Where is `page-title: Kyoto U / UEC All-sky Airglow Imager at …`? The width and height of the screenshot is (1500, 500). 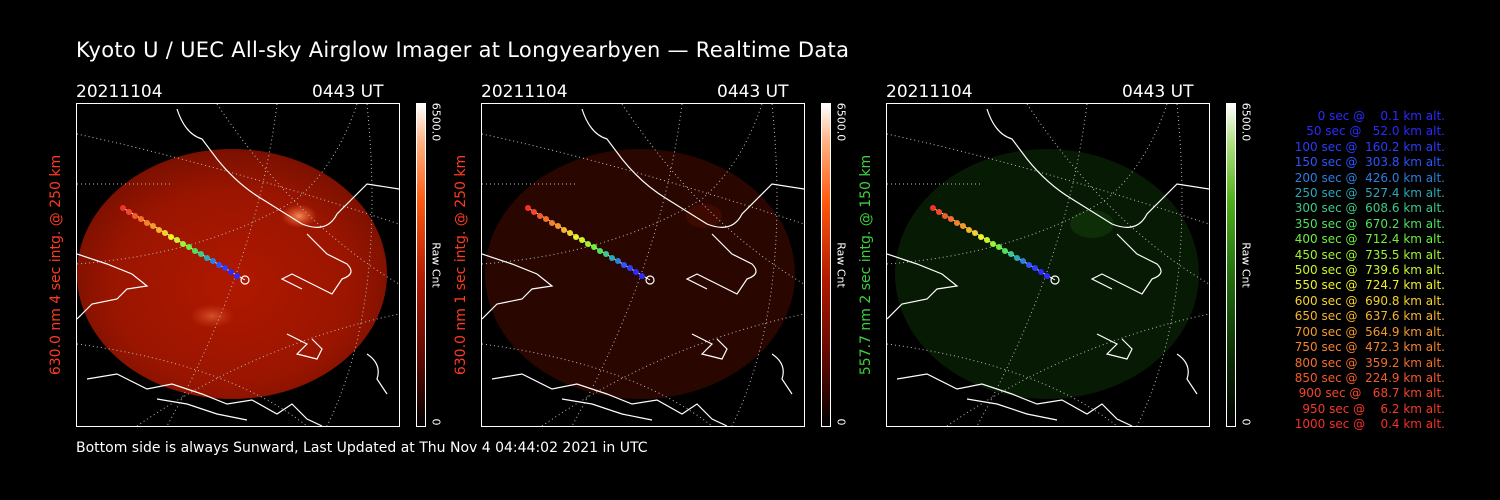 page-title: Kyoto U / UEC All-sky Airglow Imager at … is located at coordinates (463, 50).